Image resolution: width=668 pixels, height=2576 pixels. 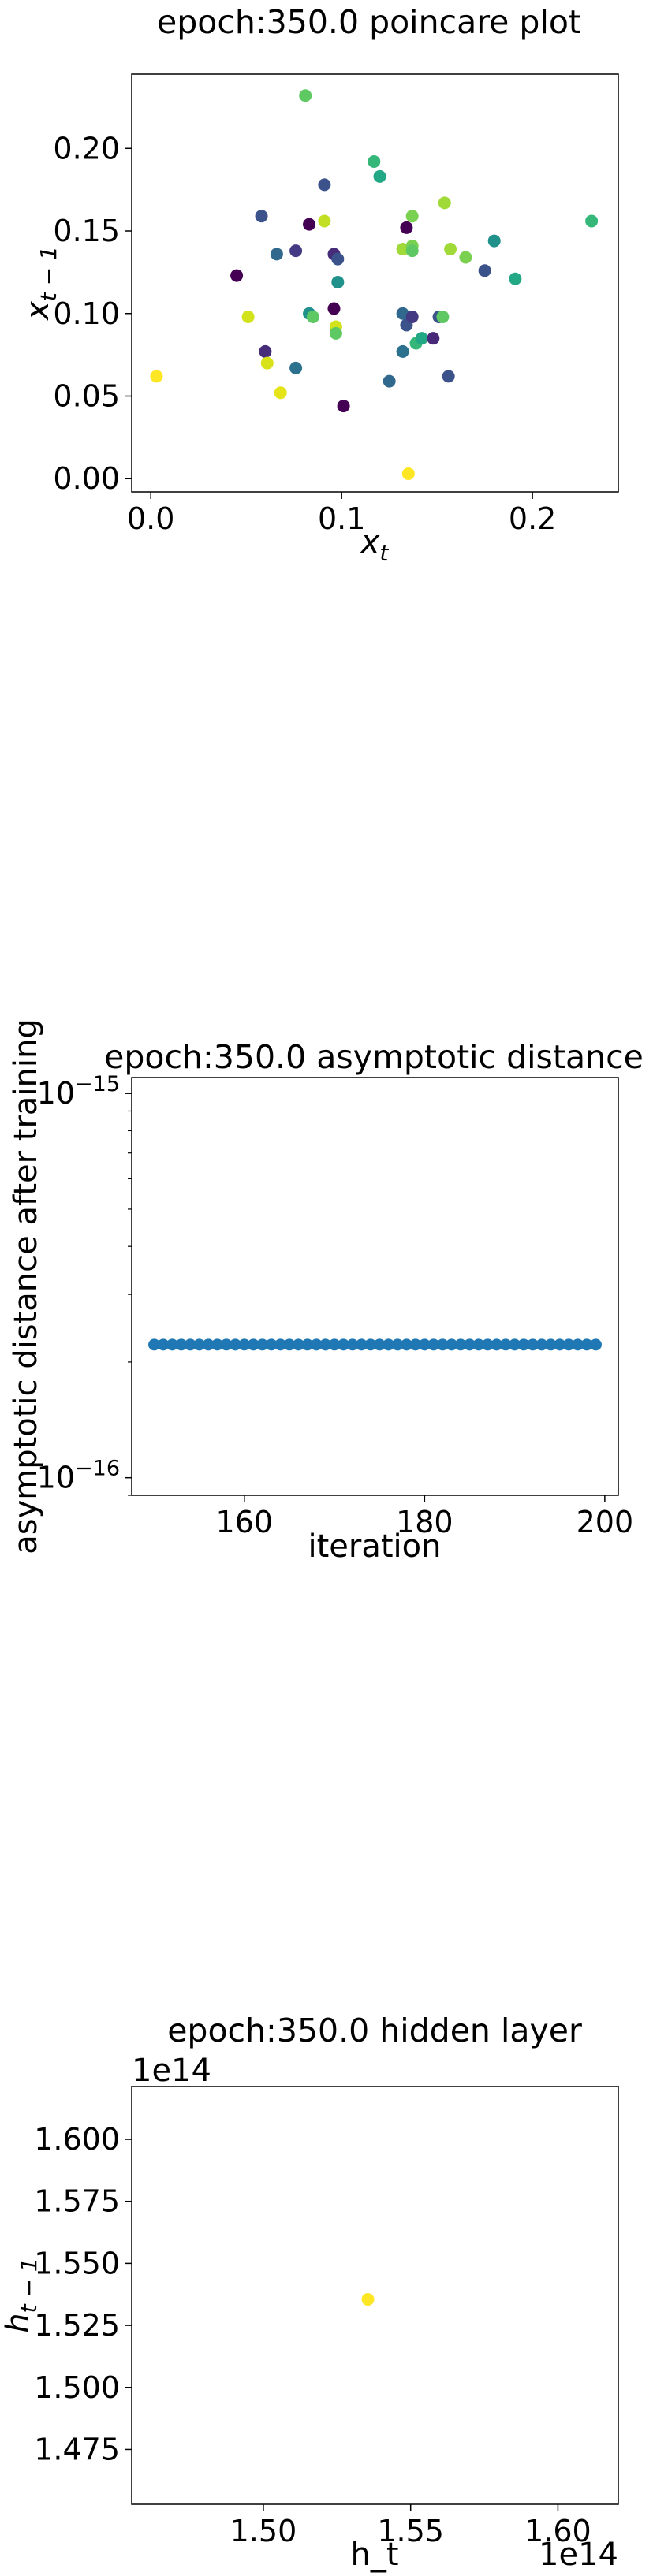 What do you see at coordinates (77, 2387) in the screenshot?
I see `y-tick-label: 1.500` at bounding box center [77, 2387].